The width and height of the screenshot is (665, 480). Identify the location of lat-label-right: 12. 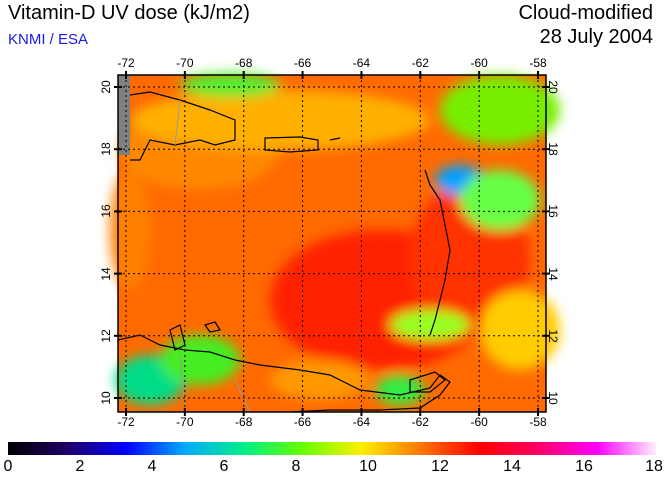
(553, 336).